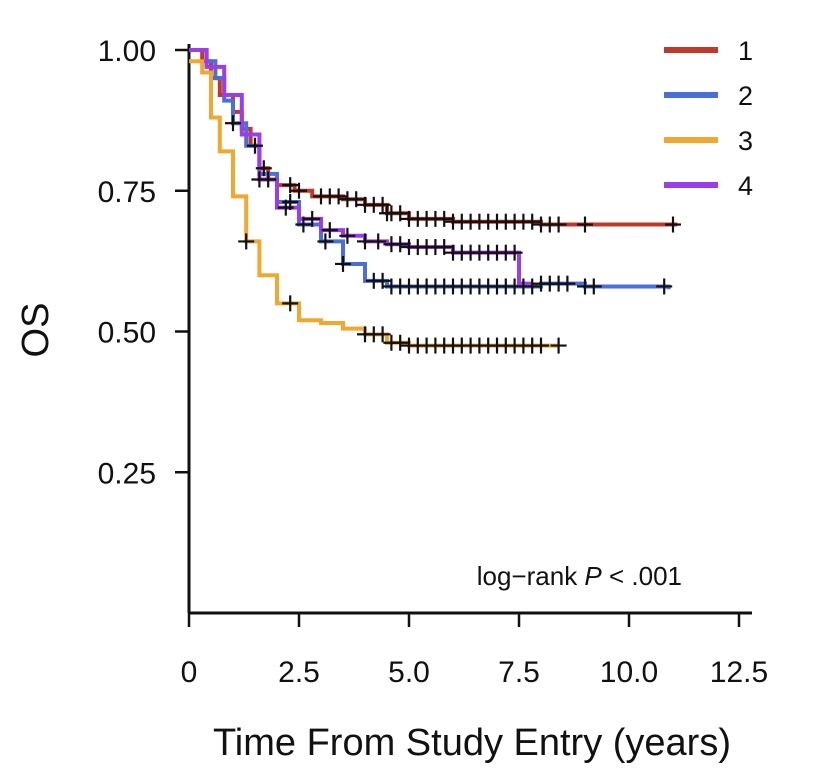 This screenshot has height=768, width=840. Describe the element at coordinates (36, 330) in the screenshot. I see `y-axis-title: OS` at that location.